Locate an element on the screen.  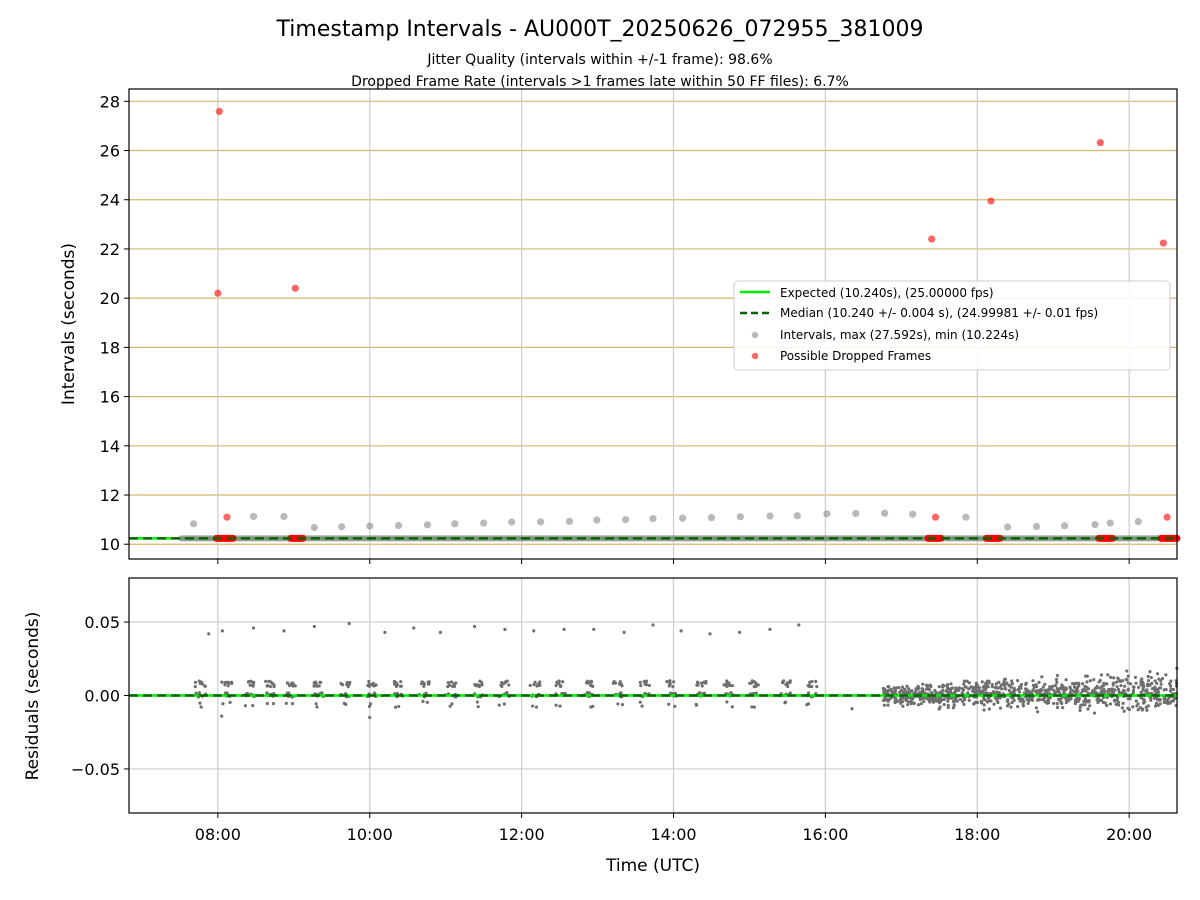
residuals-series is located at coordinates (654, 670).